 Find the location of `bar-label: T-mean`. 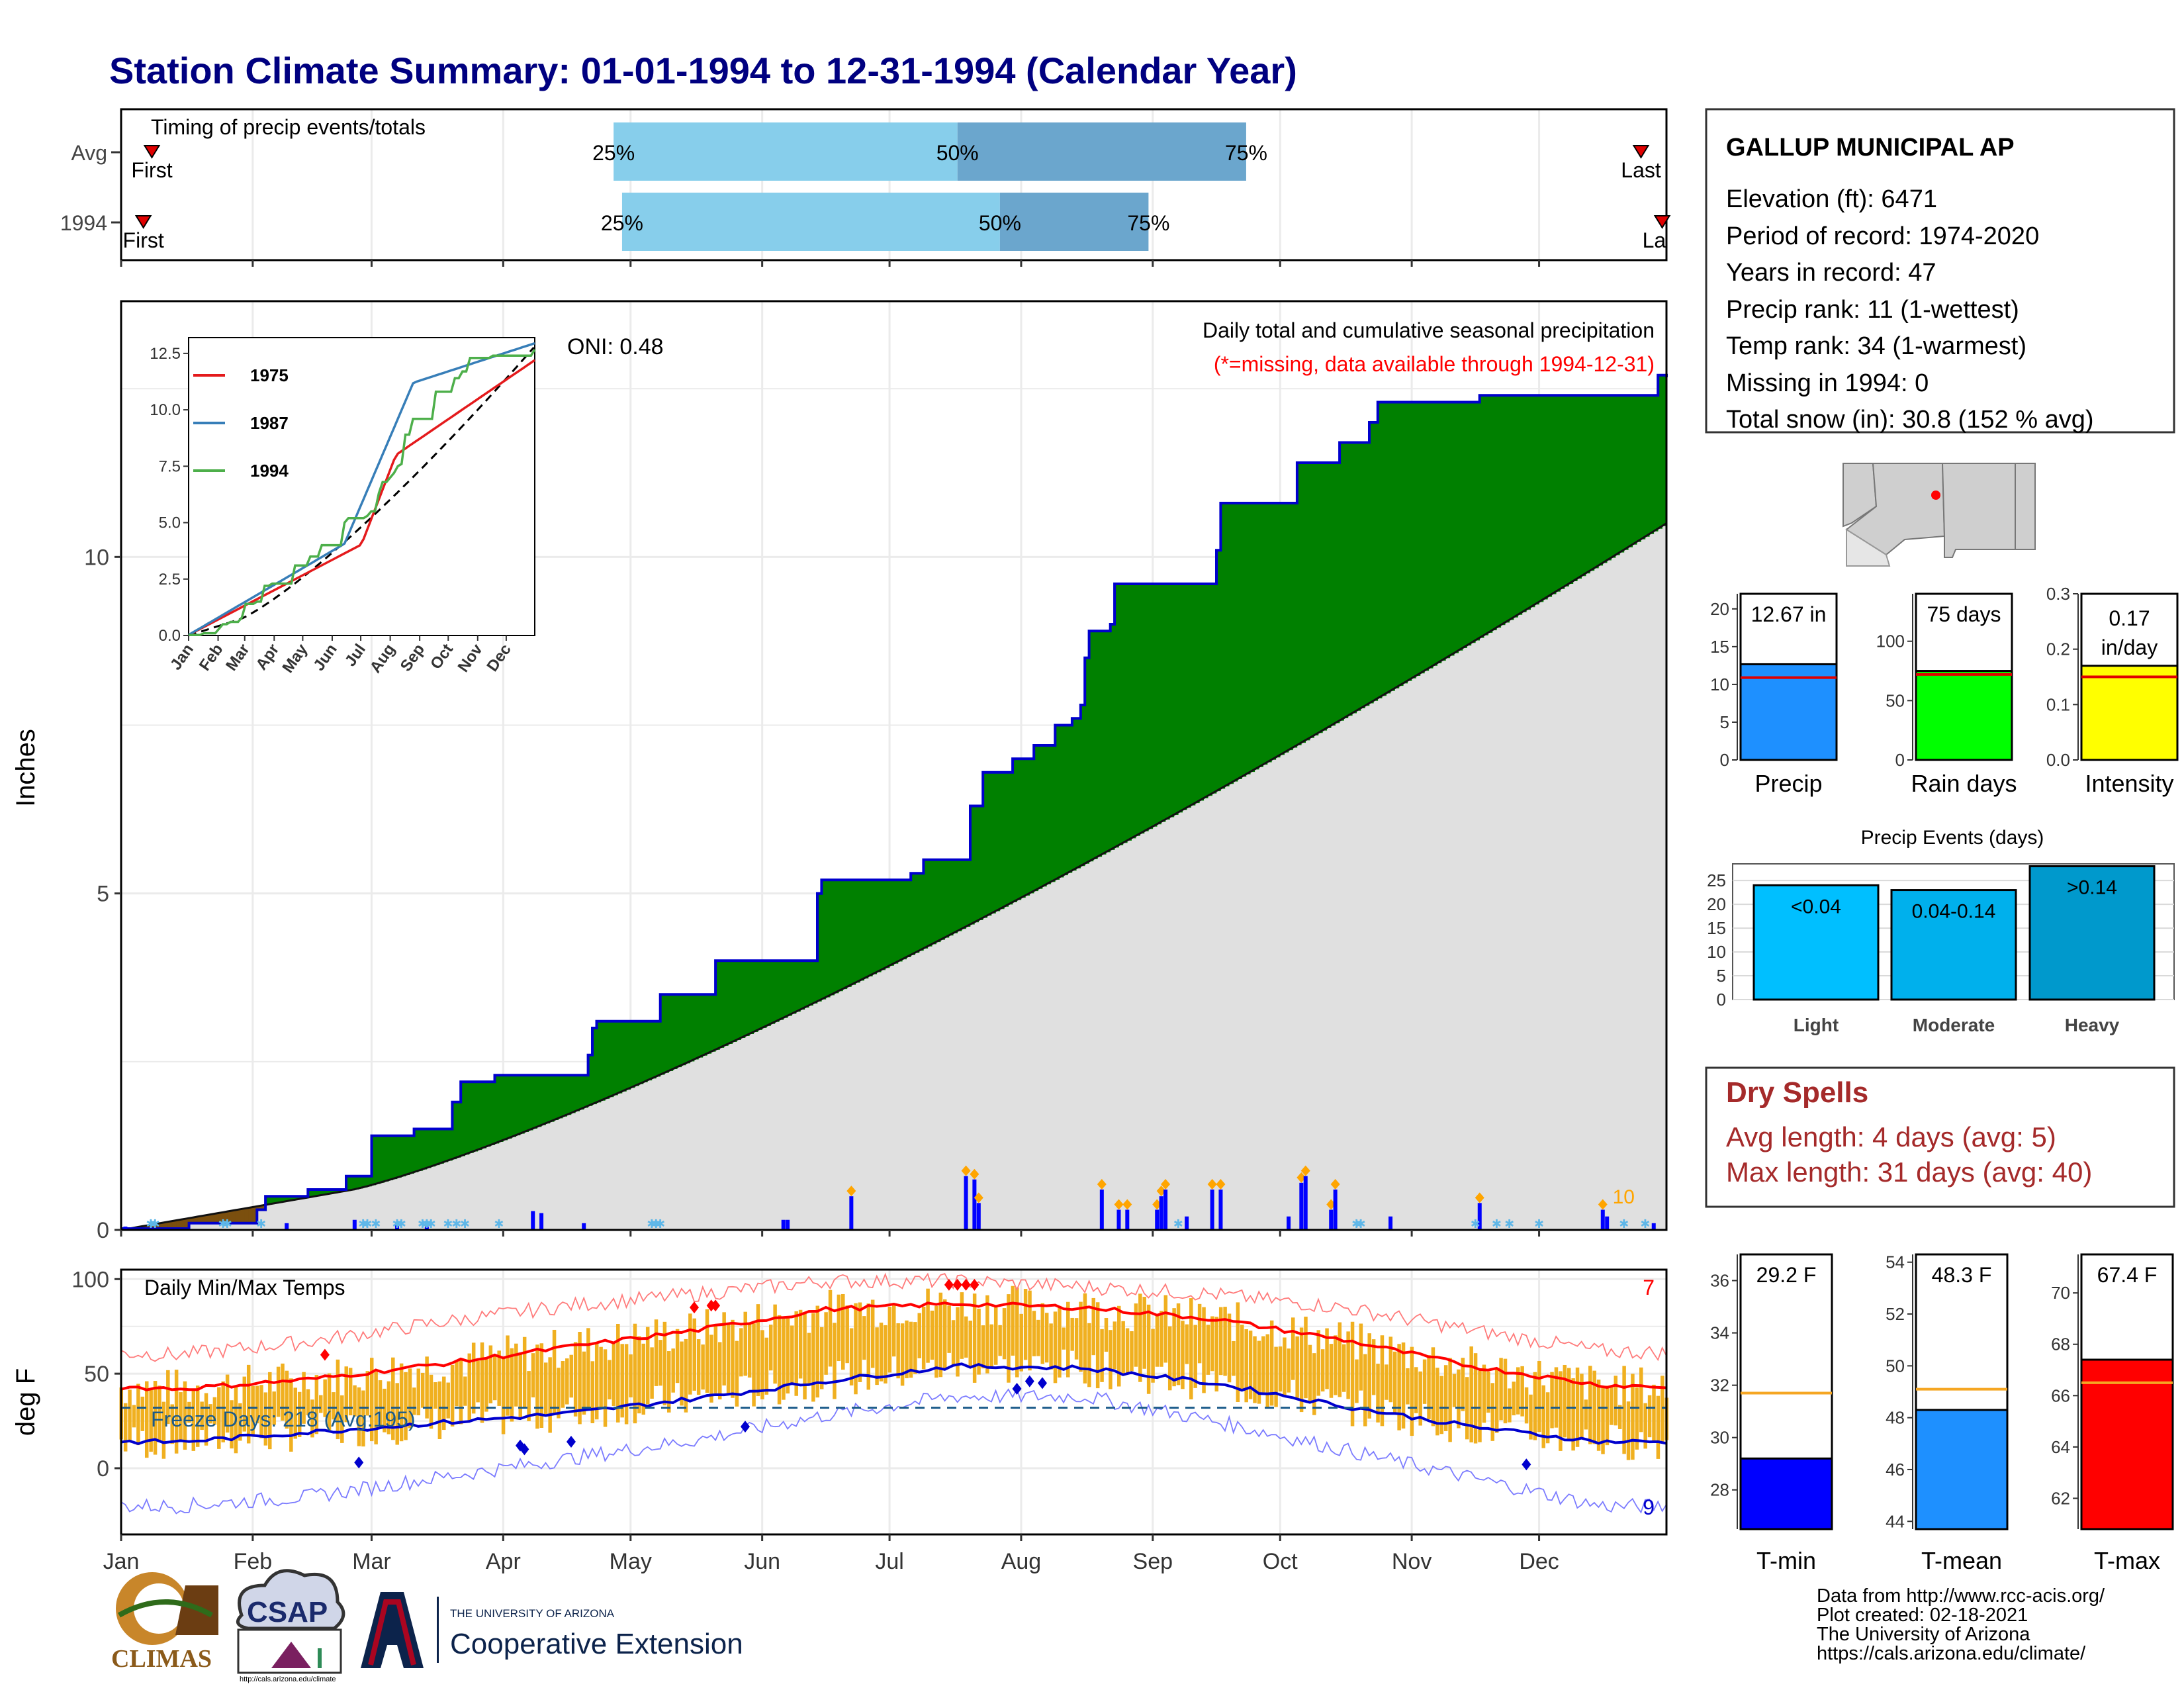

bar-label: T-mean is located at coordinates (1962, 1560).